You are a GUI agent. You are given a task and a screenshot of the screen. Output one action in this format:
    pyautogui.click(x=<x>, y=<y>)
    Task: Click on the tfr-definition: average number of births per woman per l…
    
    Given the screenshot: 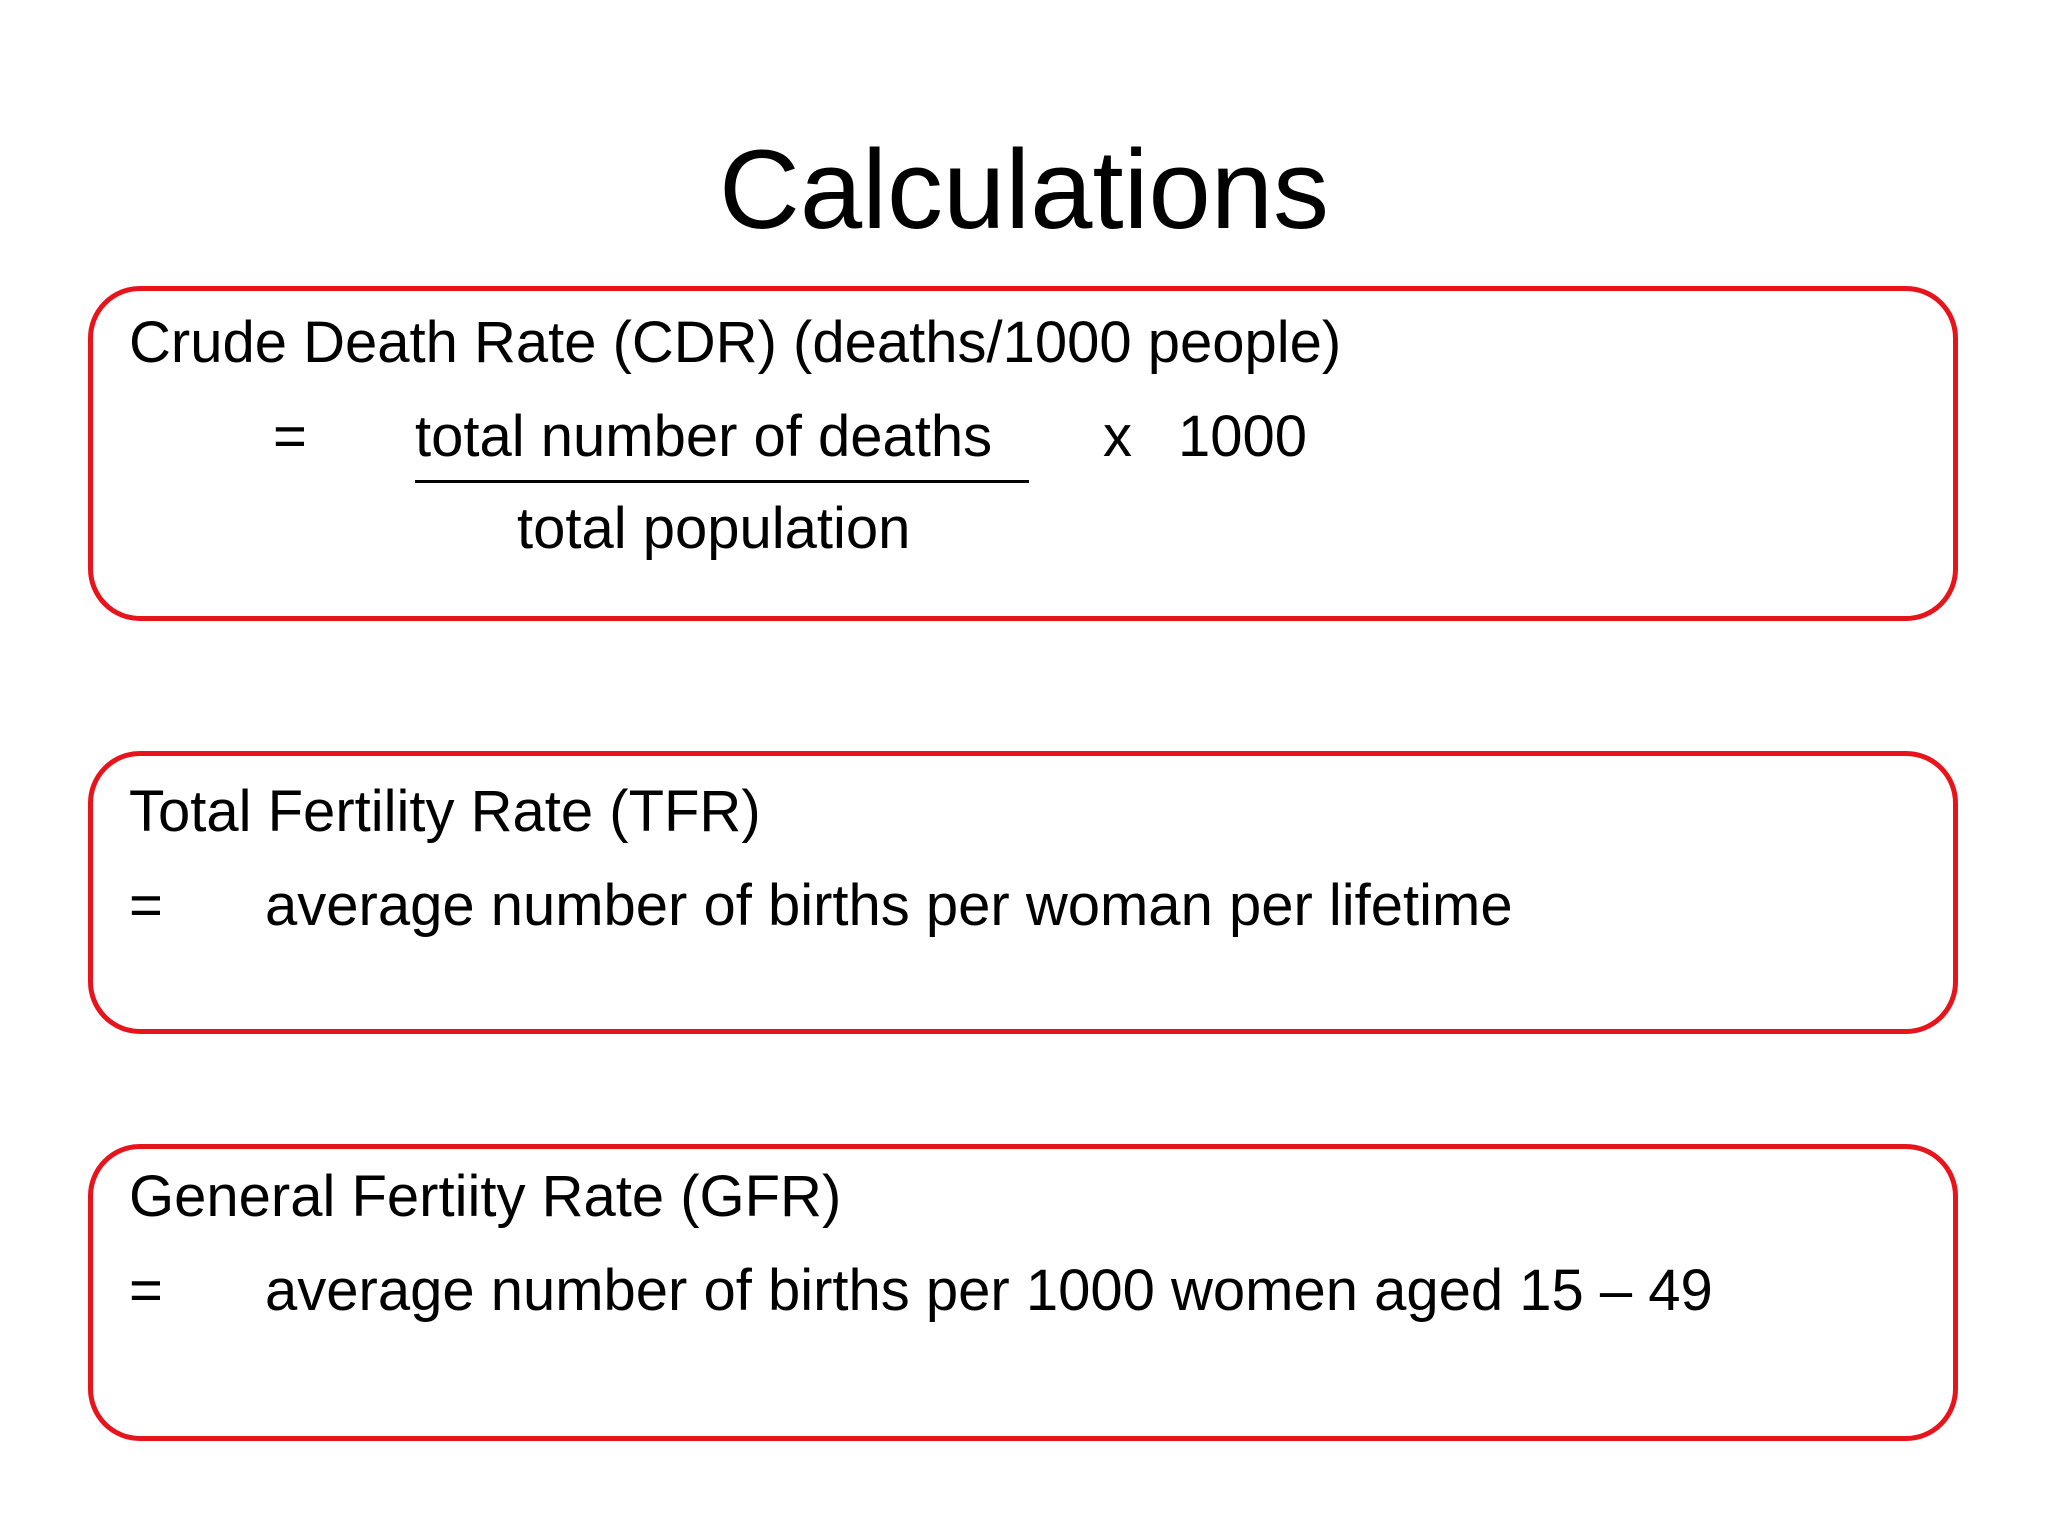 What is the action you would take?
    pyautogui.click(x=889, y=905)
    